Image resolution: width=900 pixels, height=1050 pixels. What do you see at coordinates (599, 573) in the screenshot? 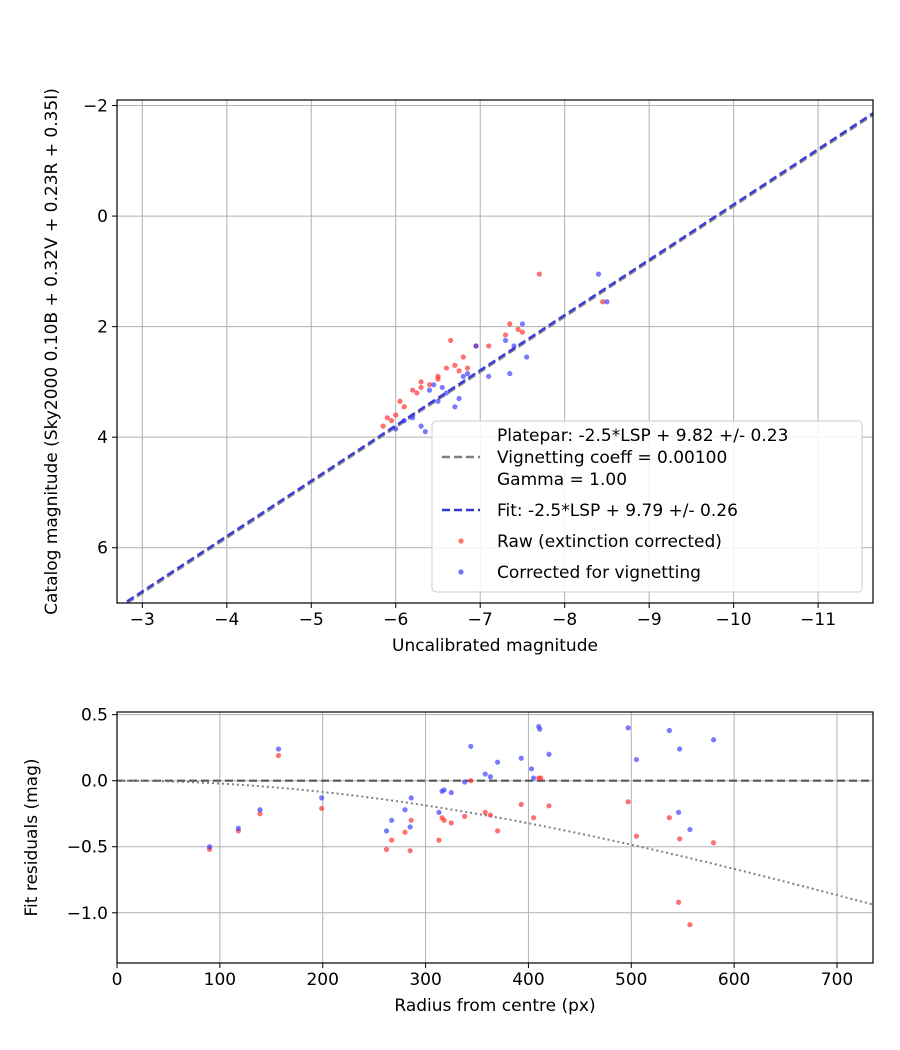
I see `legend-entry-text: Corrected for vignetting` at bounding box center [599, 573].